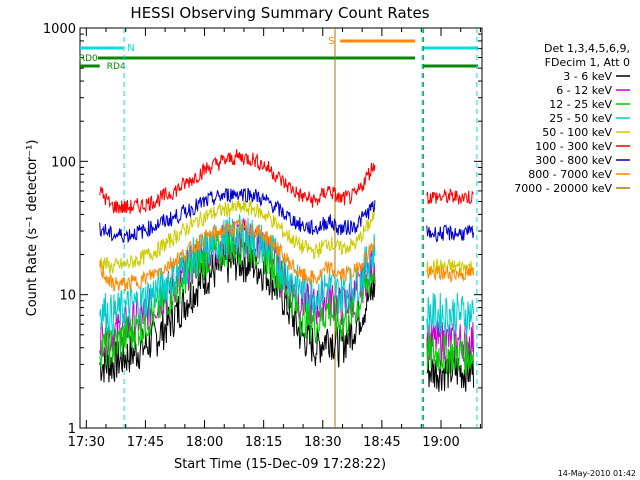 Image resolution: width=640 pixels, height=480 pixels. I want to click on y-tick-label: 100, so click(63, 162).